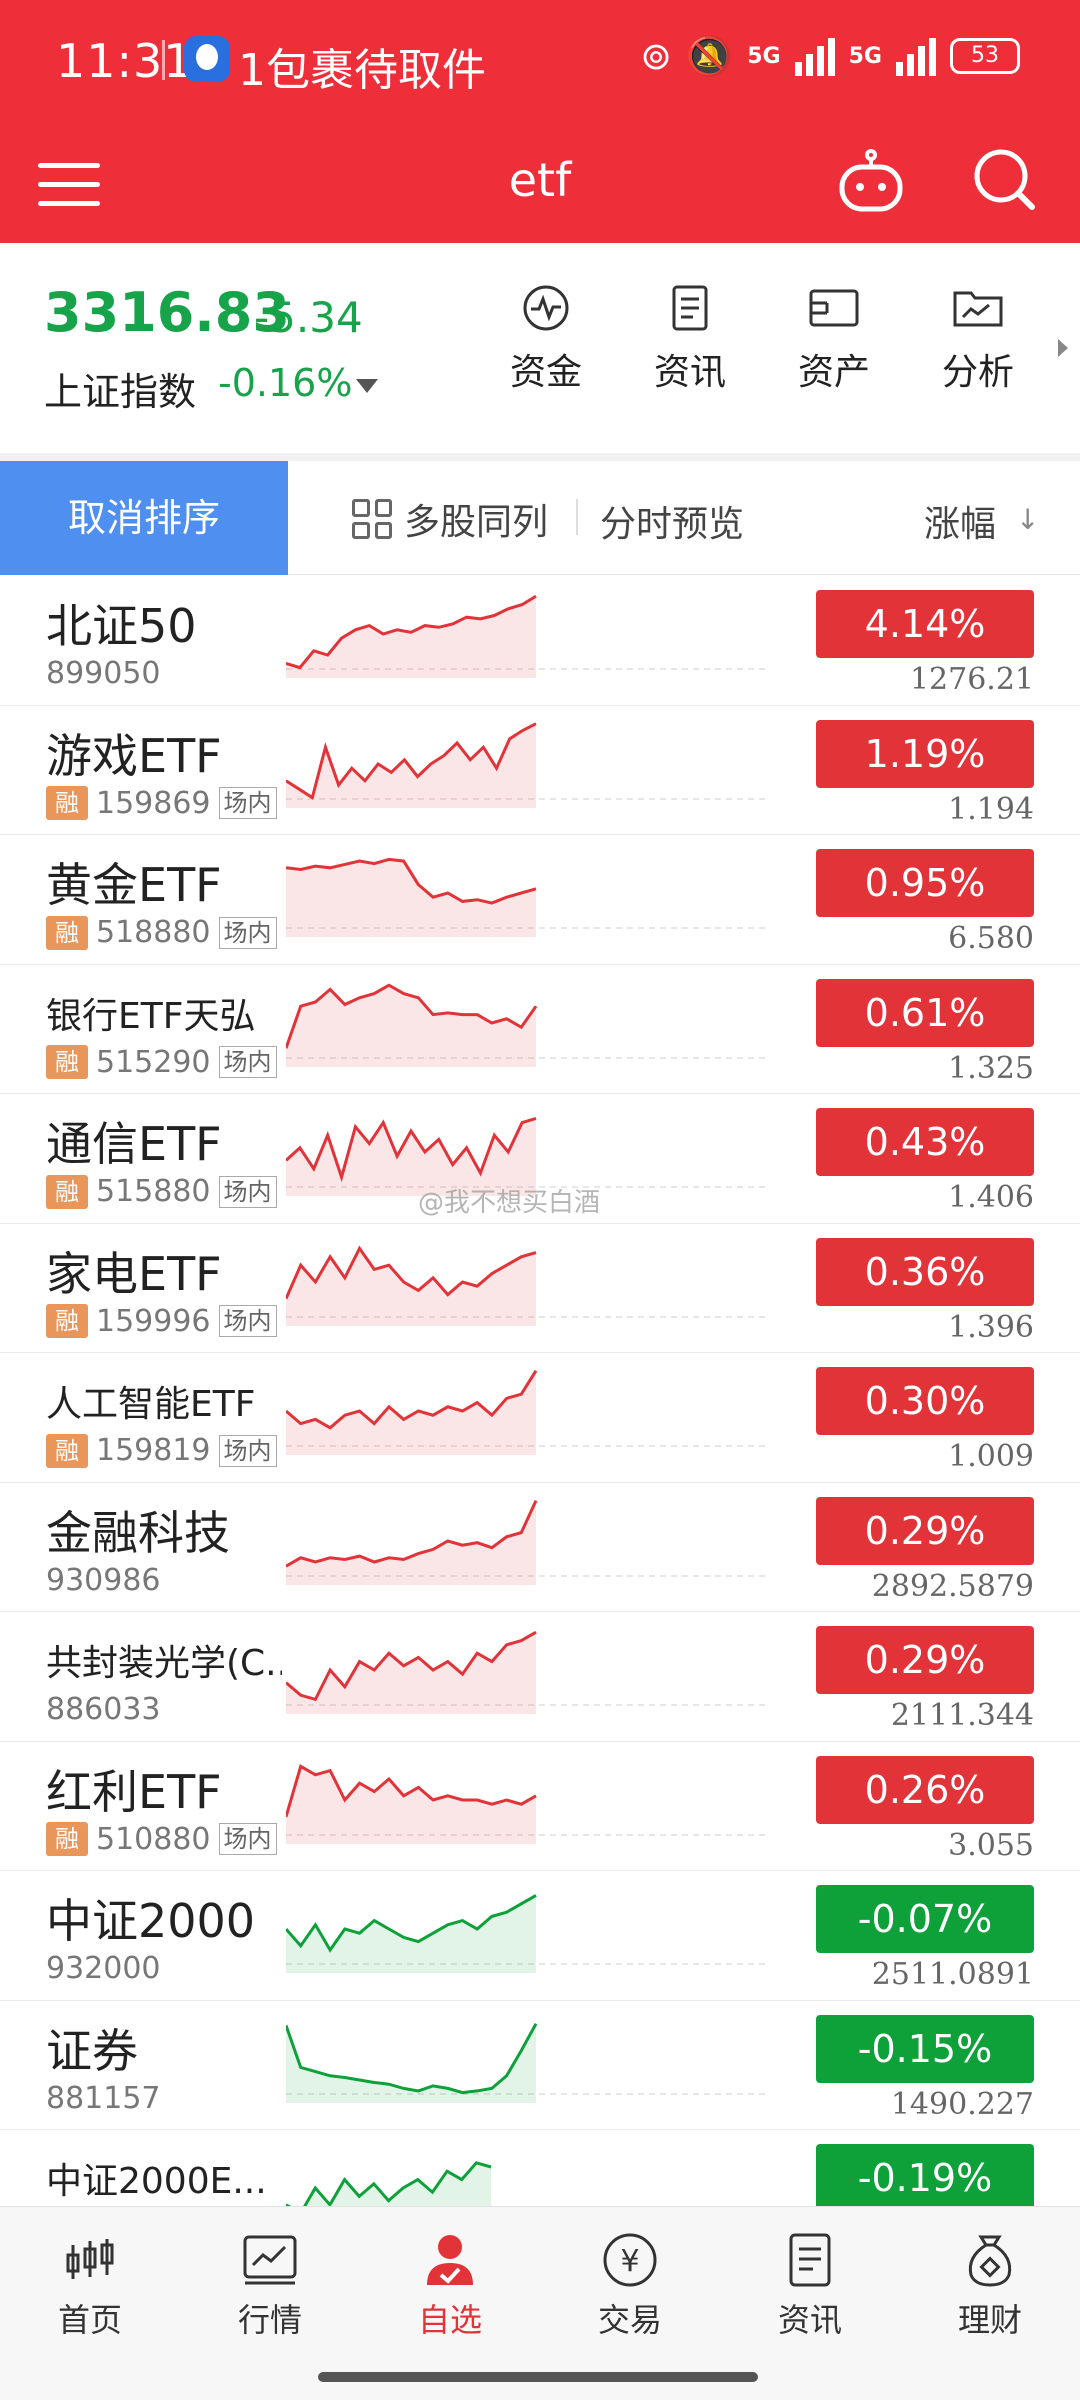  I want to click on list-item: 中证2000 932000 -0.07% 2511.0891, so click(540, 1936).